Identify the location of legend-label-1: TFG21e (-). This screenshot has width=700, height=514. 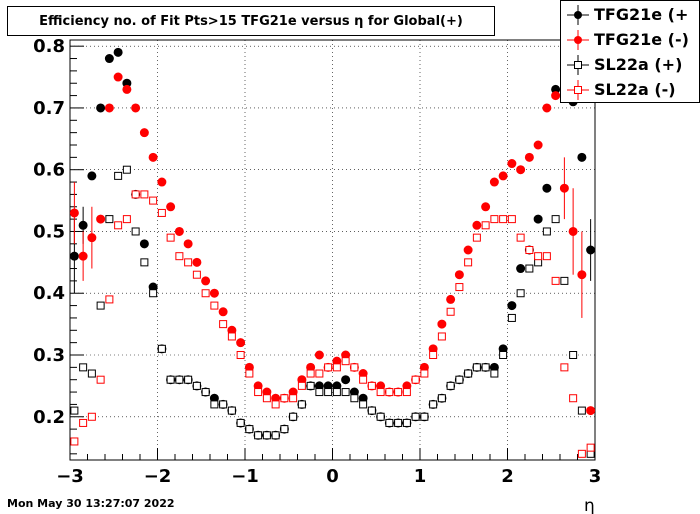
(641, 39).